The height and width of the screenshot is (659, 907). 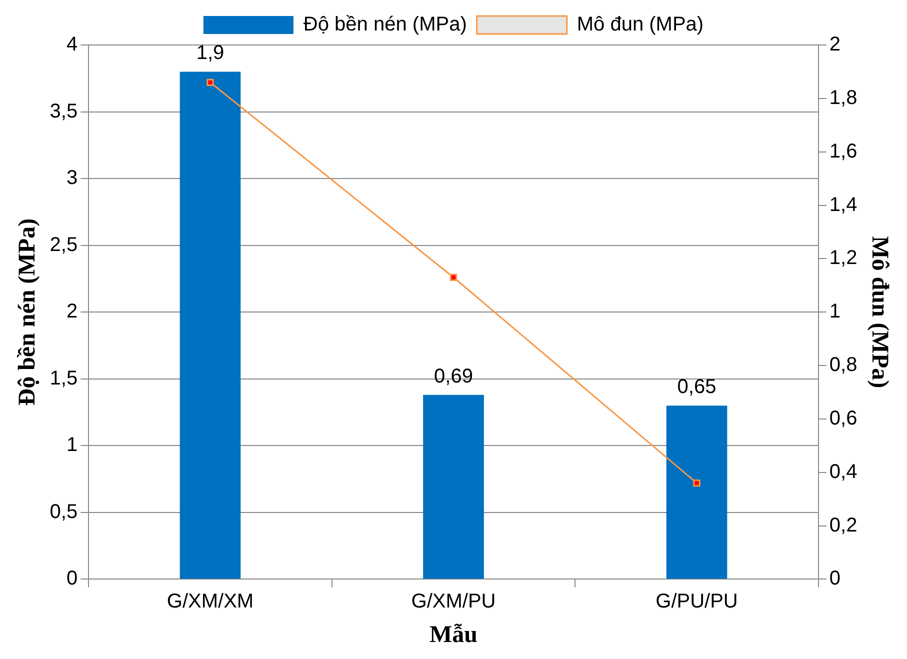 What do you see at coordinates (64, 378) in the screenshot?
I see `y-tick-label: 1,5` at bounding box center [64, 378].